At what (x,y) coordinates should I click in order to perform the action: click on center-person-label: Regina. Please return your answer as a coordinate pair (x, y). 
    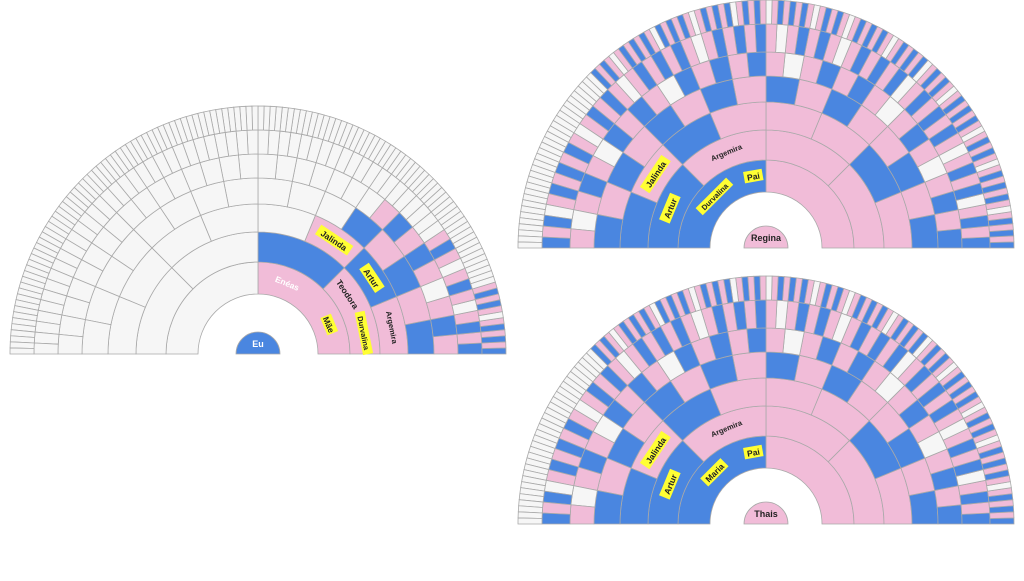
    Looking at the image, I should click on (766, 238).